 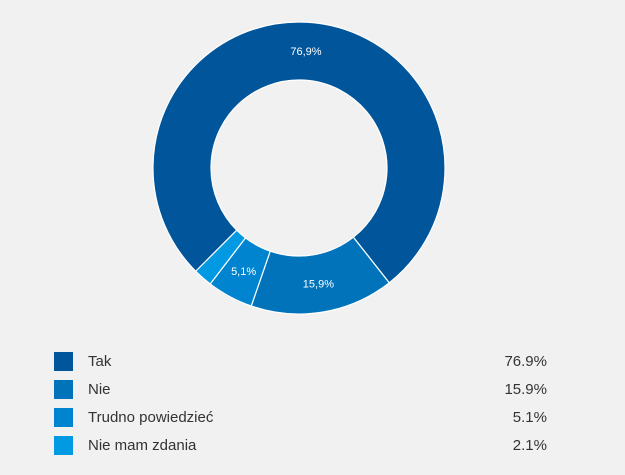 I want to click on legend-percent-nie-mam-zdania: 2.1%, so click(x=529, y=445).